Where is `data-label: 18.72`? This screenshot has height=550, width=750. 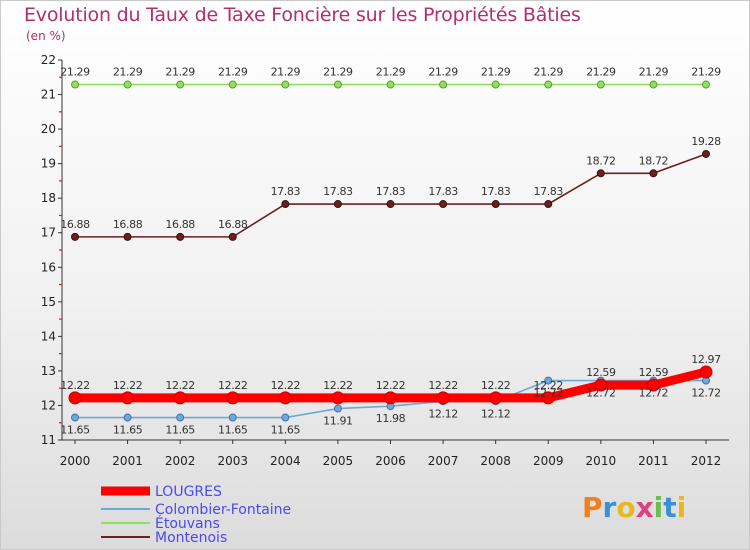 data-label: 18.72 is located at coordinates (654, 160).